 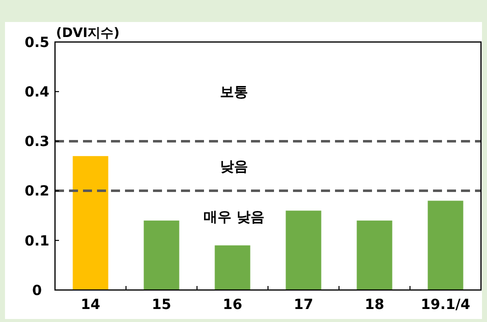 I want to click on x-tick-label: 18, so click(x=374, y=305).